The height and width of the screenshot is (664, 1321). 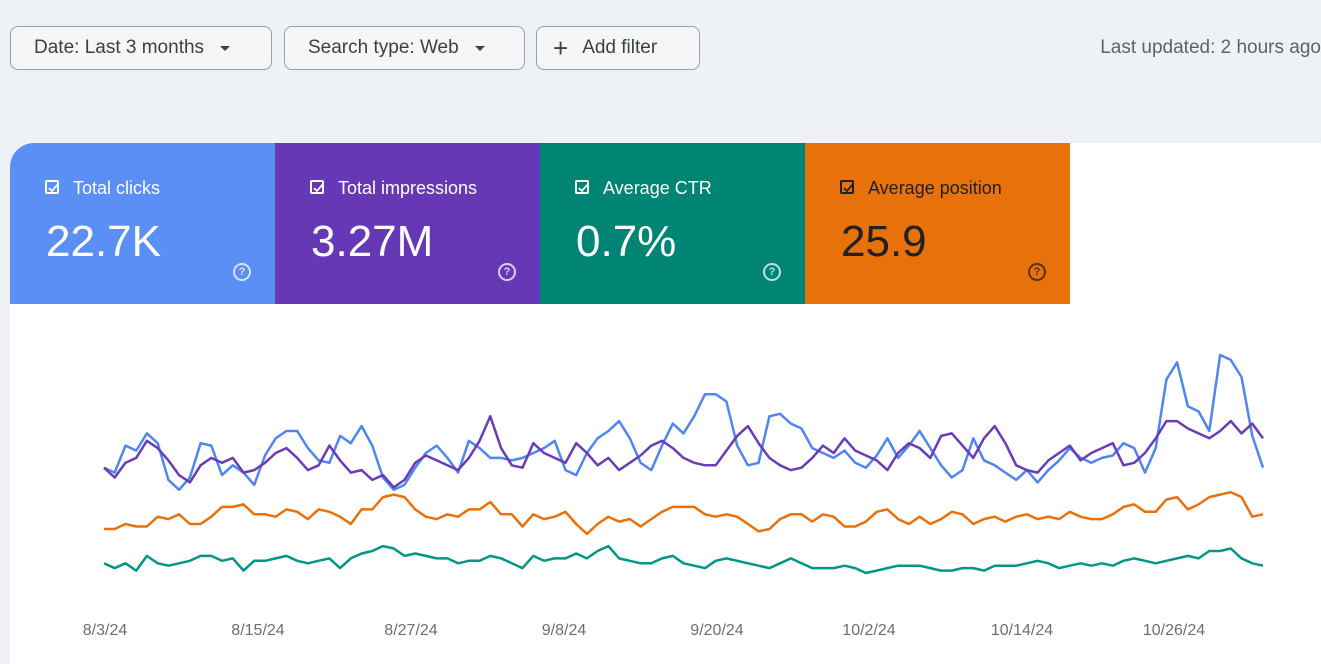 I want to click on plus-icon: +, so click(x=561, y=48).